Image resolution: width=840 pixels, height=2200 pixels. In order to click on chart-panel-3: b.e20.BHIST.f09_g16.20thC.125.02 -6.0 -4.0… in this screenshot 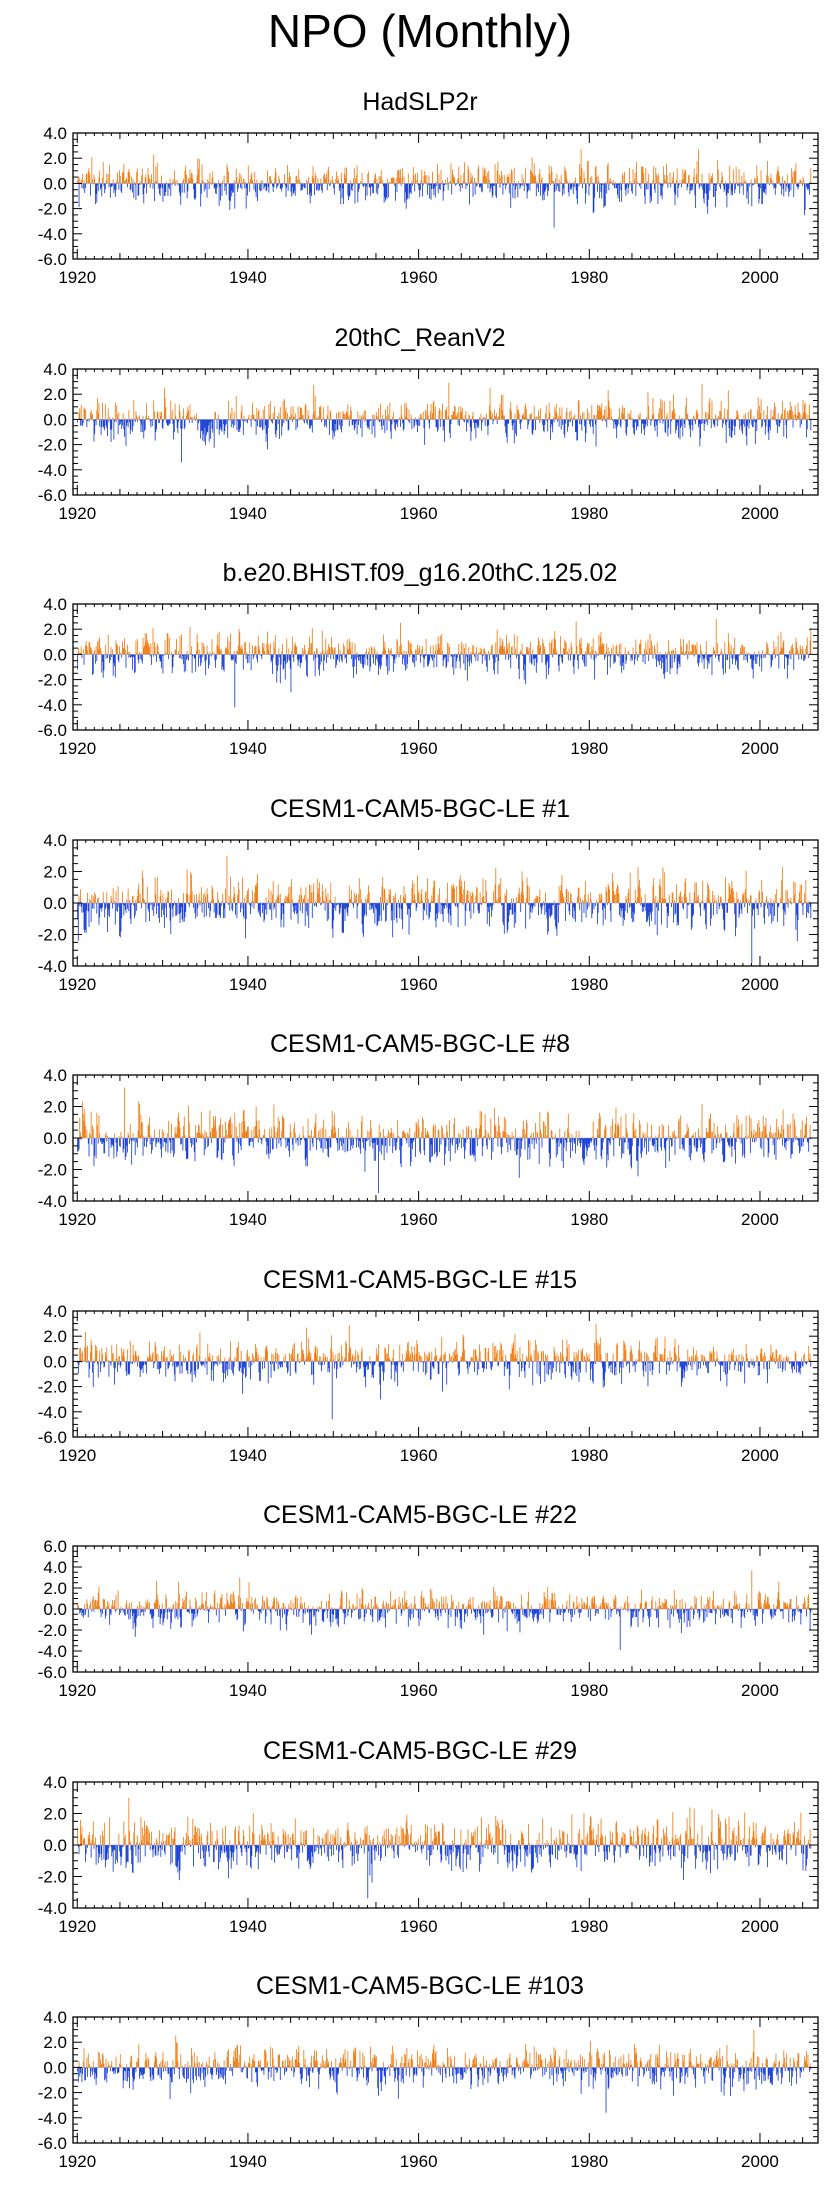, I will do `click(428, 658)`.